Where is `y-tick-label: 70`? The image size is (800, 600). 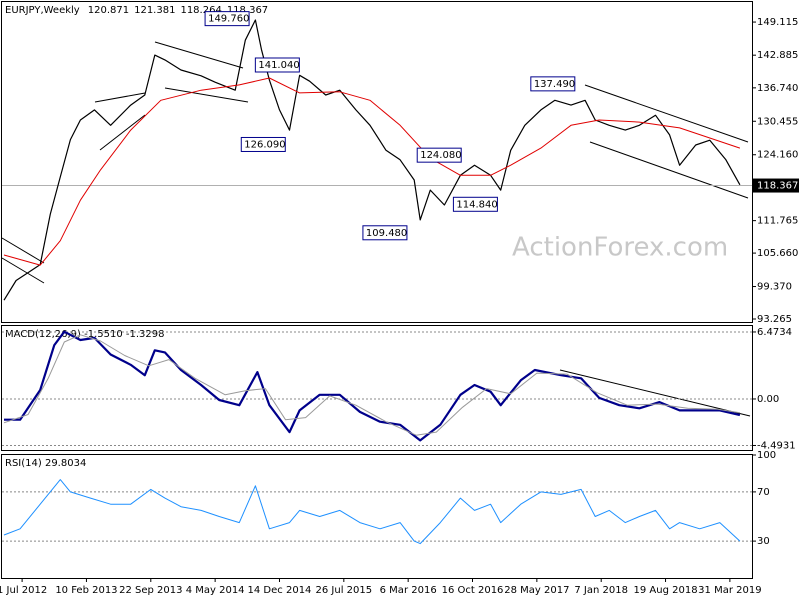 y-tick-label: 70 is located at coordinates (763, 492).